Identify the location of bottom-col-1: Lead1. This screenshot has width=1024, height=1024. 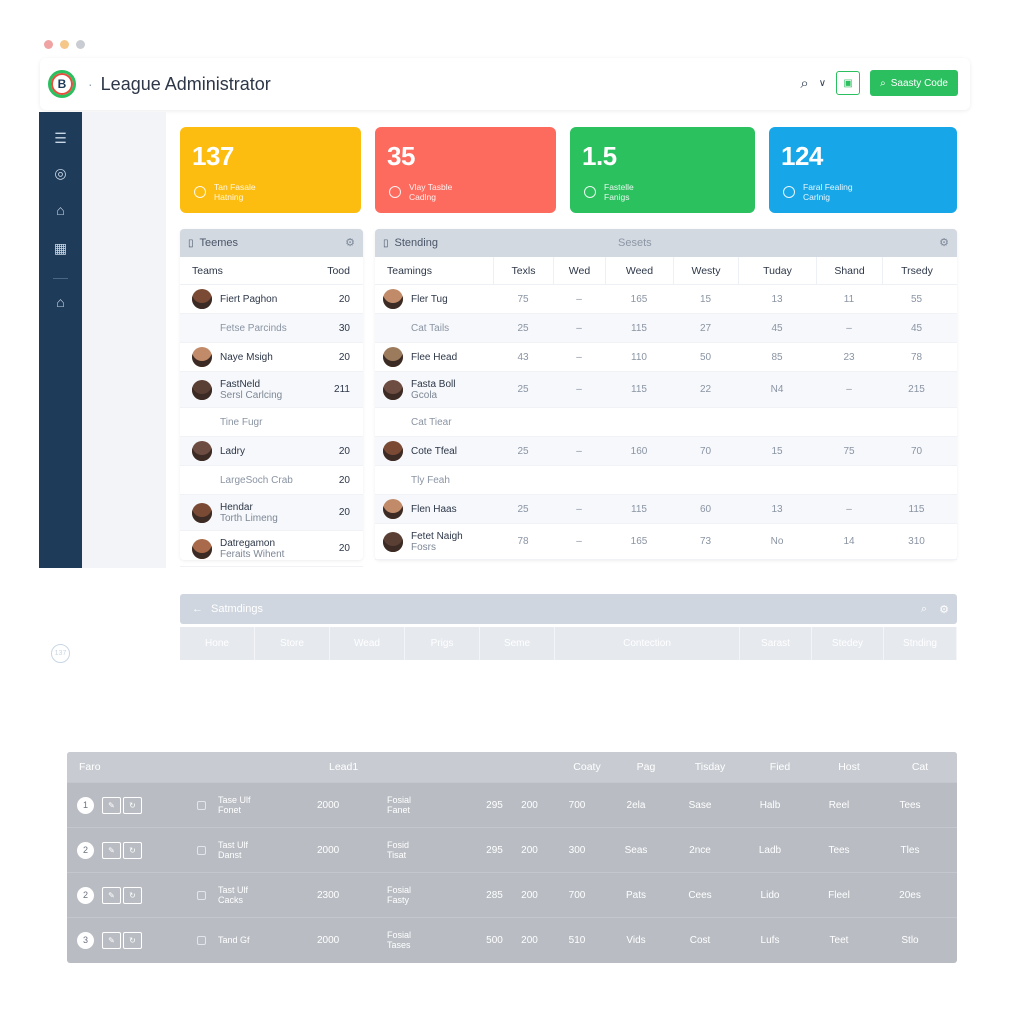
(344, 767).